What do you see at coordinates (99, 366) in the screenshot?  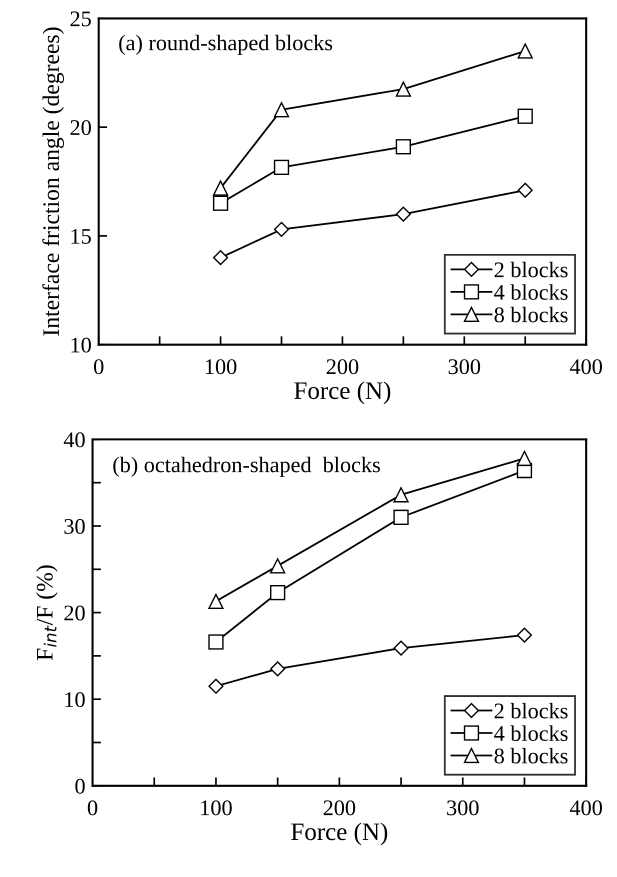 I see `x-tick-label: 0` at bounding box center [99, 366].